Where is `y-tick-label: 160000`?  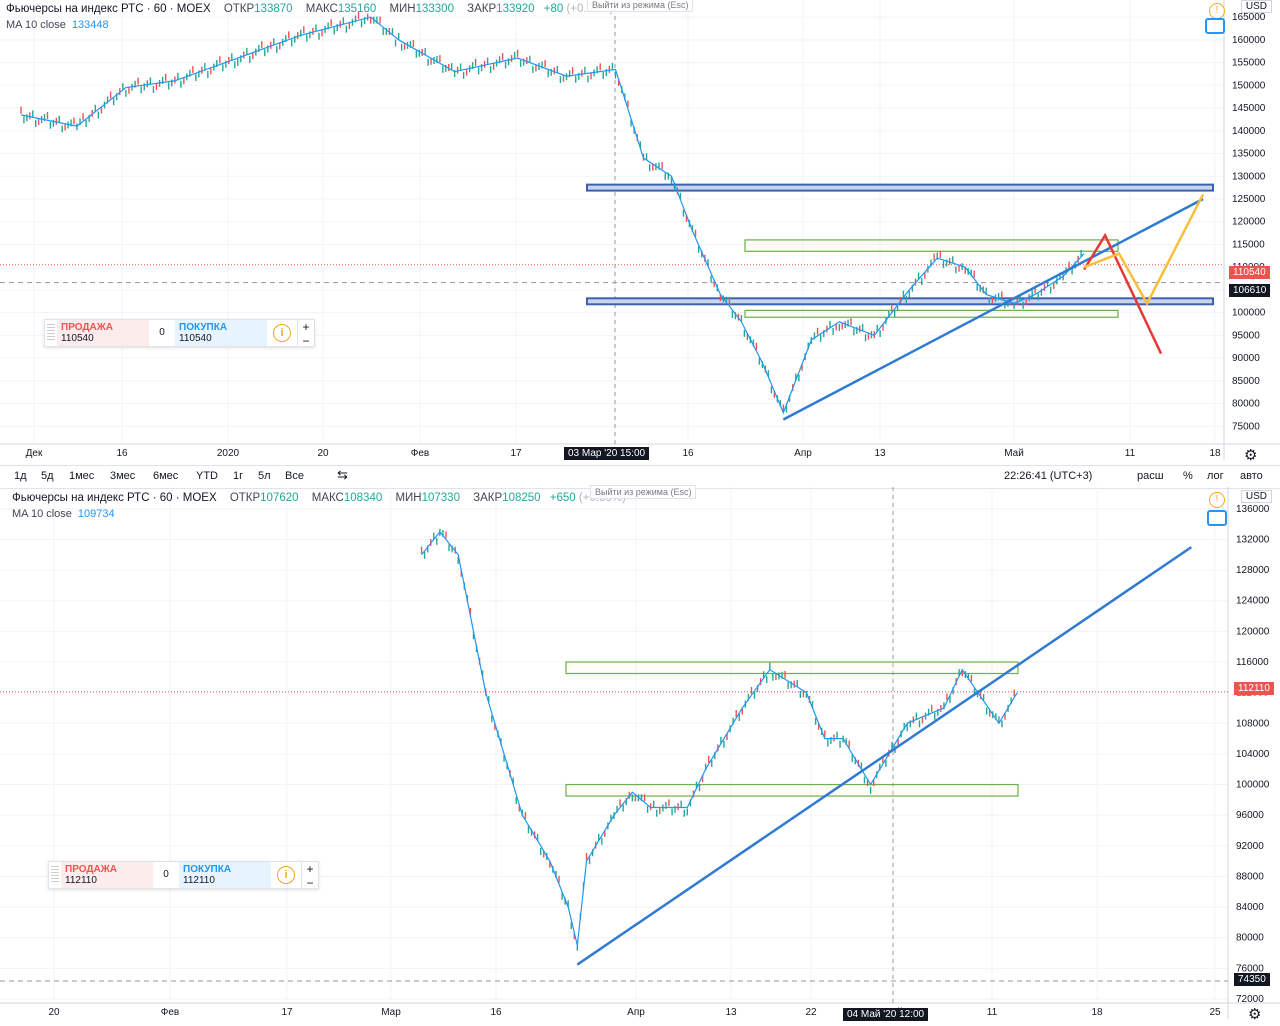 y-tick-label: 160000 is located at coordinates (1249, 40).